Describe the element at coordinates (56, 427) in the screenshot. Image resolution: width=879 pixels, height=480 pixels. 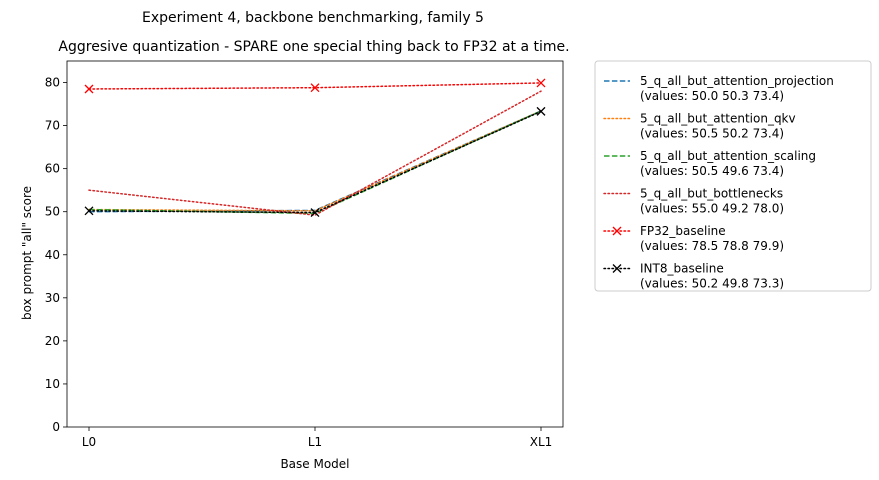
I see `y-tick-label: 0` at that location.